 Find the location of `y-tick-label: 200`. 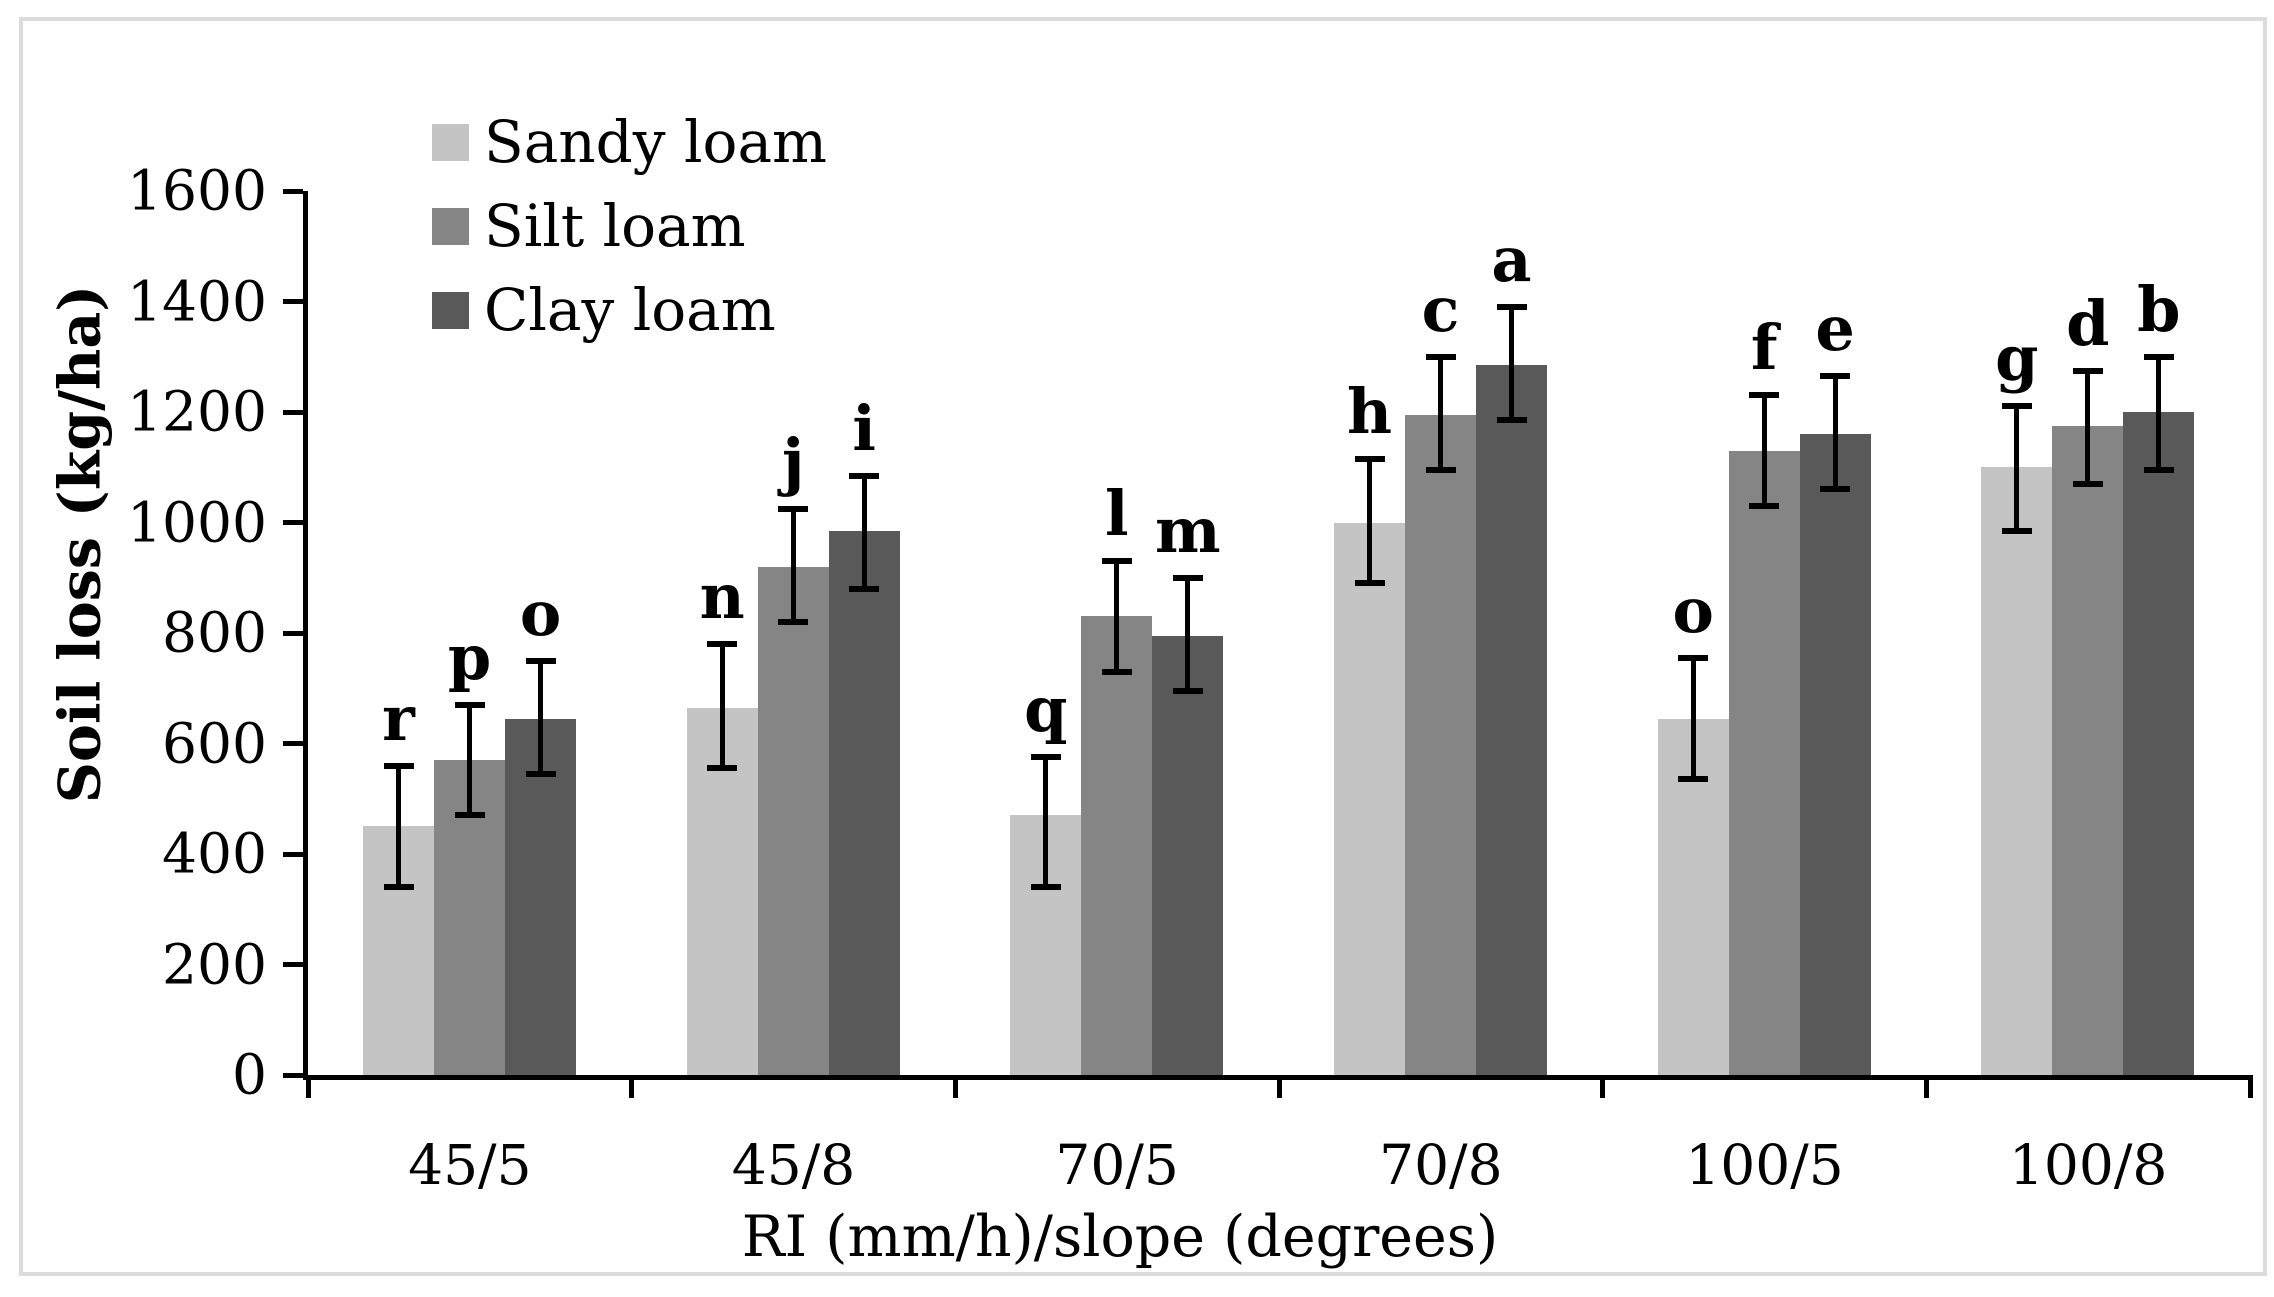

y-tick-label: 200 is located at coordinates (214, 964).